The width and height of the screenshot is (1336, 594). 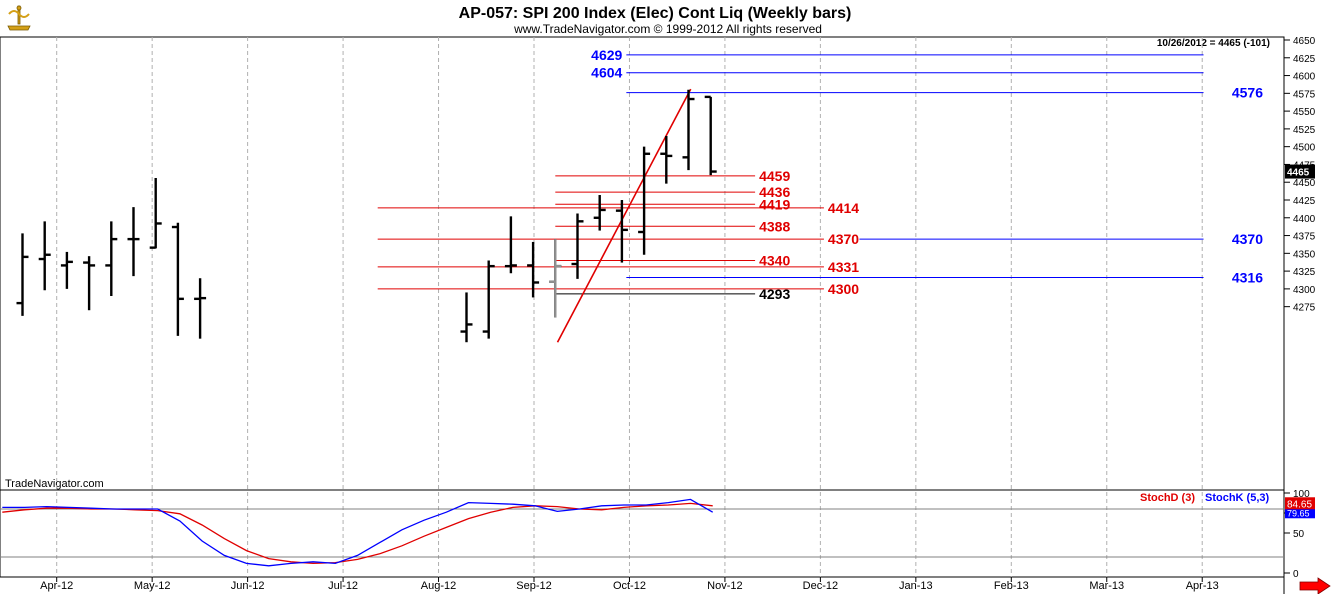 I want to click on y-tick-label: 4350, so click(x=1304, y=254).